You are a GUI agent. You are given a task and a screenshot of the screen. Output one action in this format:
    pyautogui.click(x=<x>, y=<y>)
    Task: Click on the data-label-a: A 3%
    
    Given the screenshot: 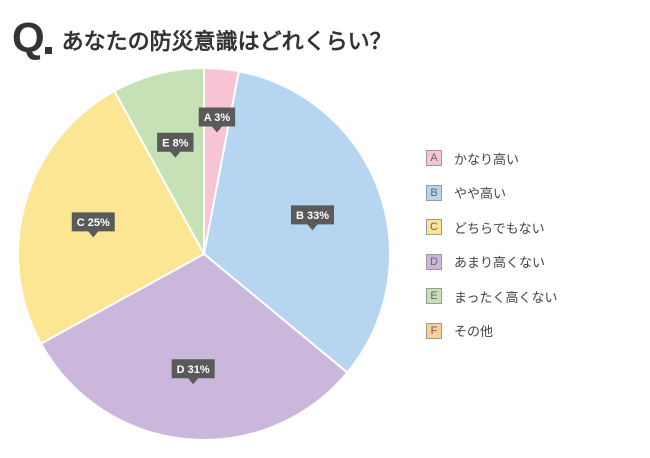 What is the action you would take?
    pyautogui.click(x=217, y=120)
    